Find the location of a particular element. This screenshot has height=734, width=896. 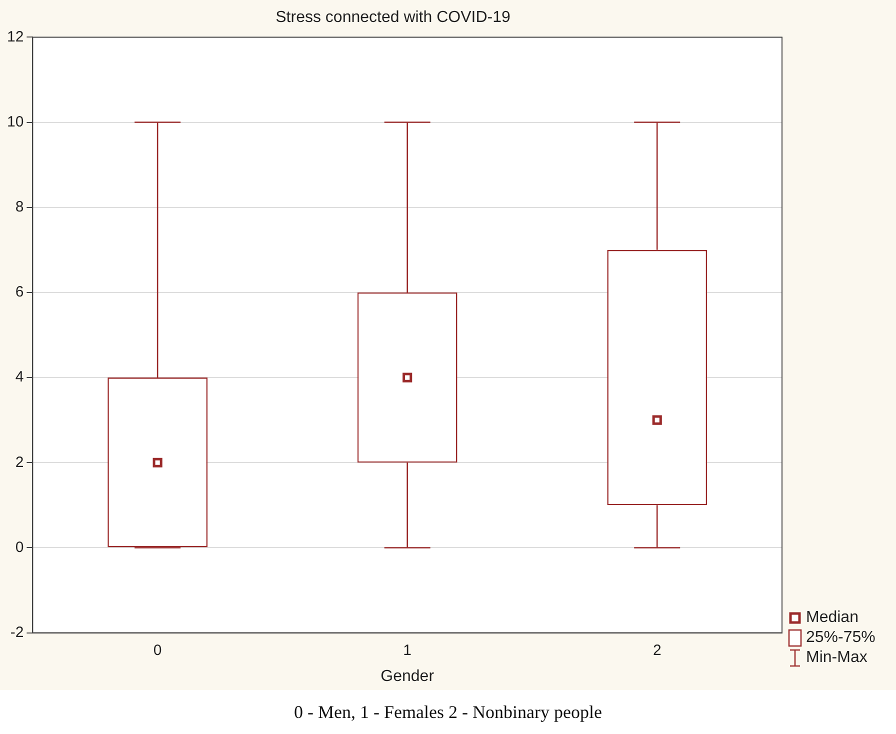

x-axis-title: Gender is located at coordinates (407, 676).